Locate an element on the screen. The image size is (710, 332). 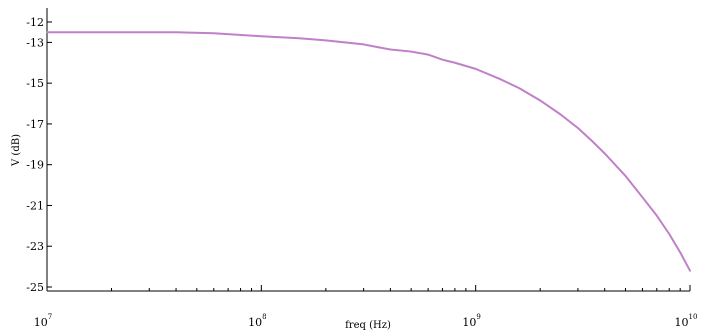
x-tick-label-exp: 9 is located at coordinates (478, 317).